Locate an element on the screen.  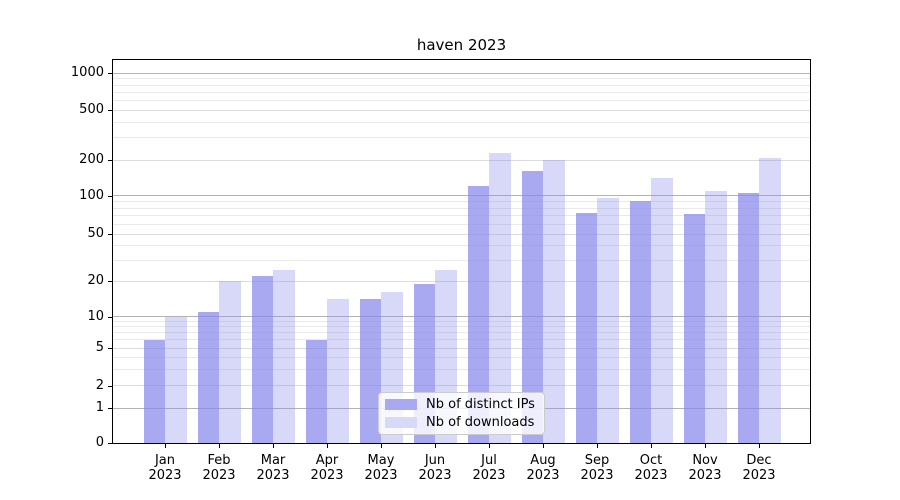
x-tick-label: Sep 2023 is located at coordinates (597, 468).